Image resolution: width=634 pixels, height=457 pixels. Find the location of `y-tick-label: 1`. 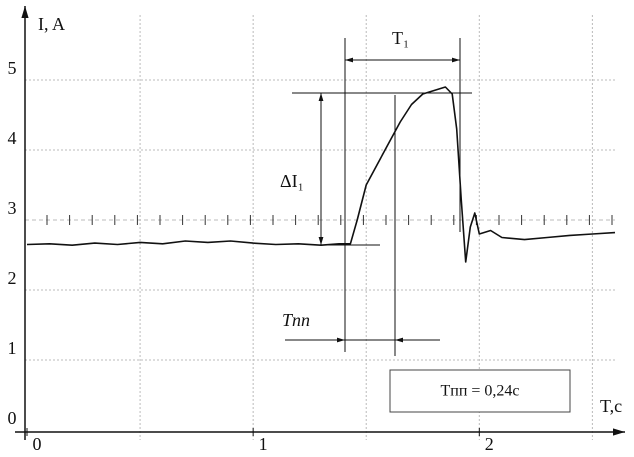

y-tick-label: 1 is located at coordinates (12, 348).